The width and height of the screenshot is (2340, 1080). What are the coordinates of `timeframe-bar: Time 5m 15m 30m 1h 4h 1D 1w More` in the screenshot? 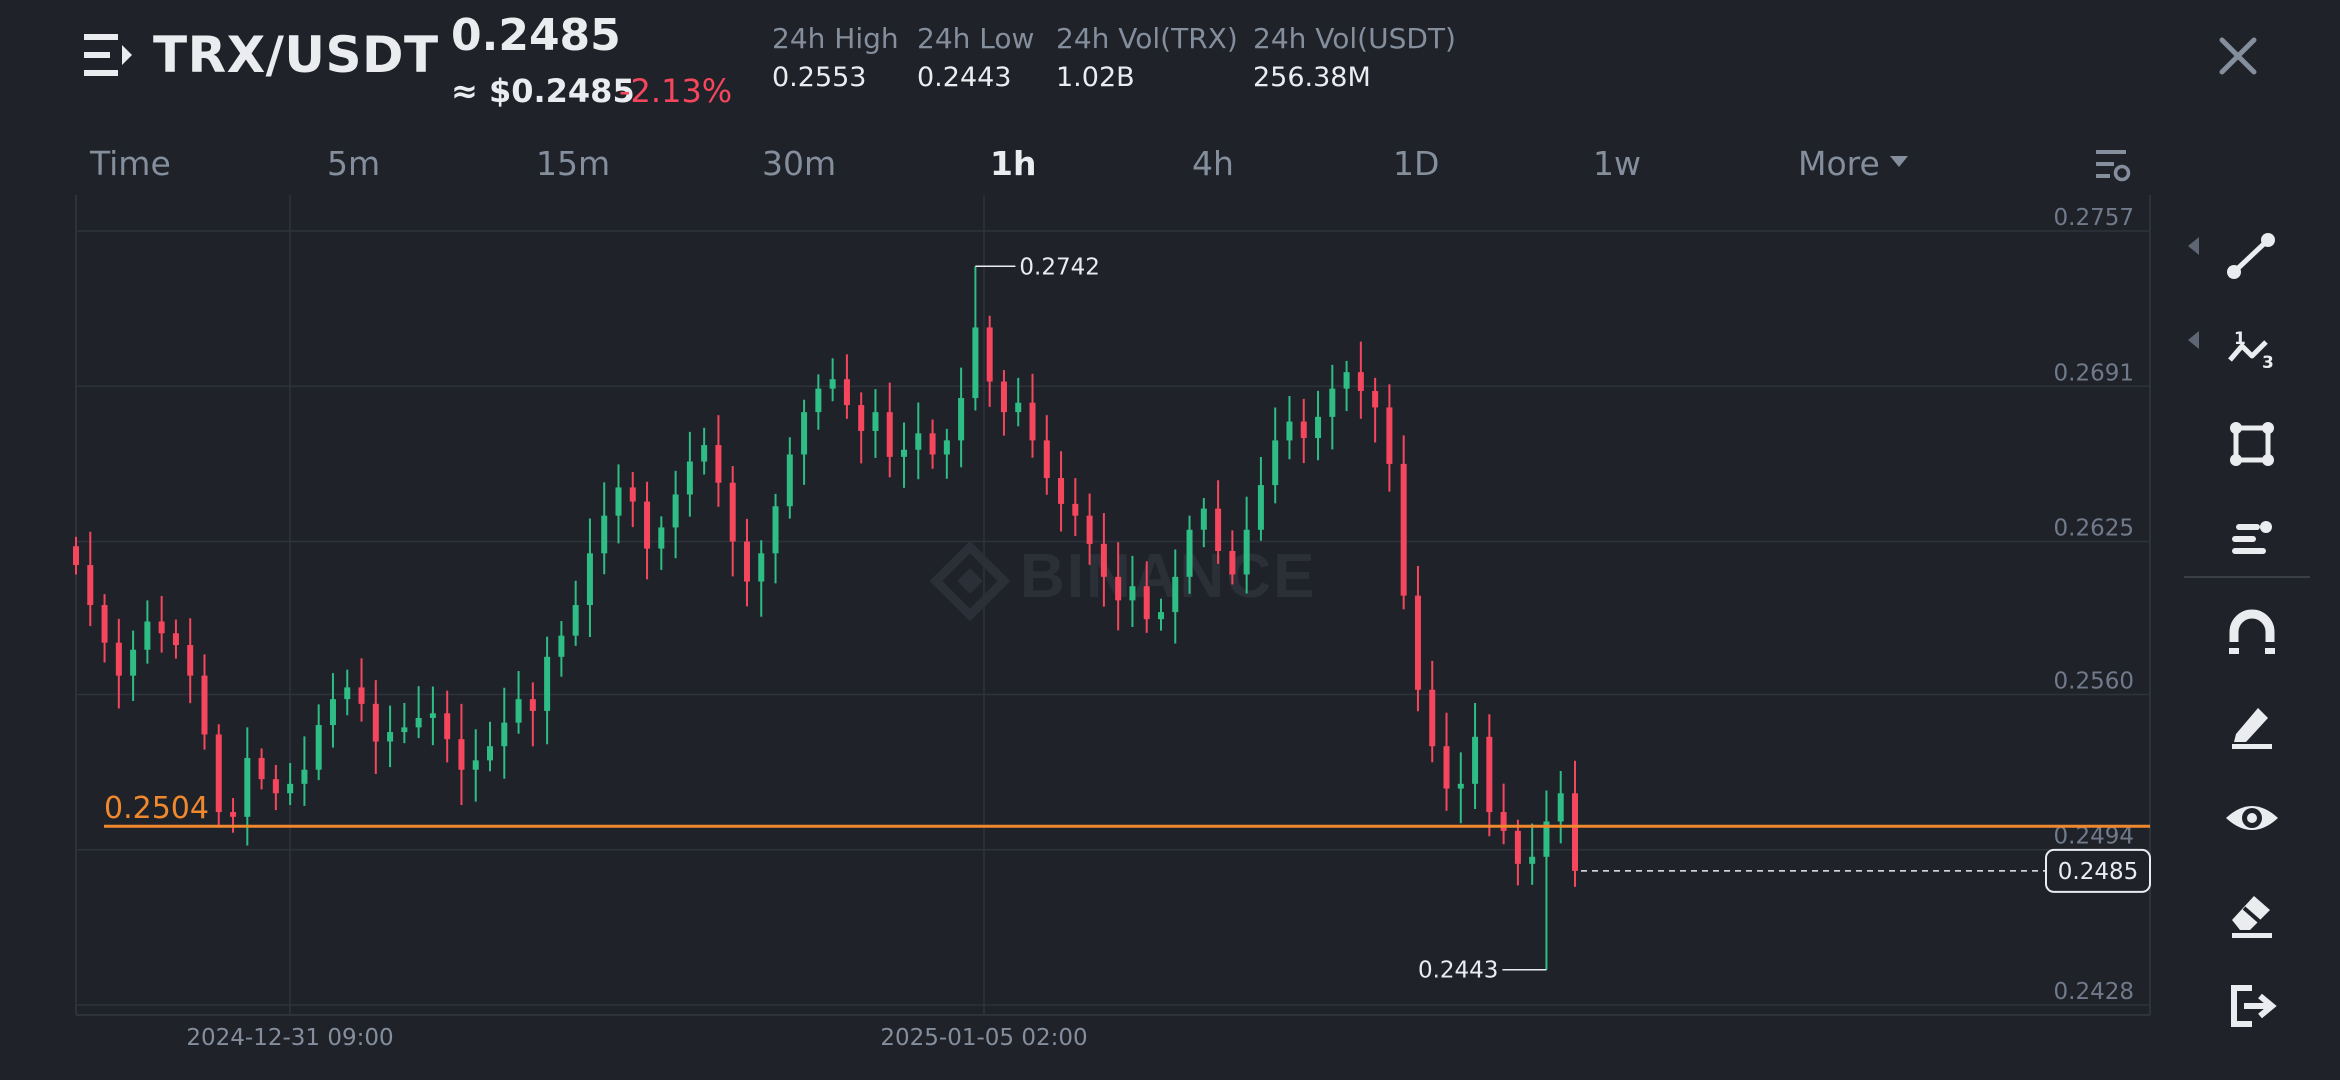 It's located at (1080, 166).